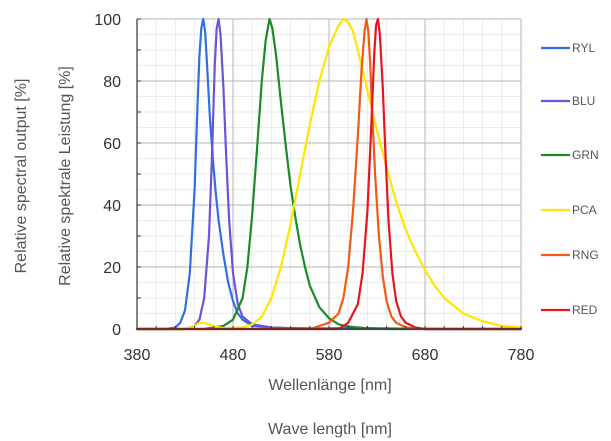  Describe the element at coordinates (584, 210) in the screenshot. I see `legend-label: PCA` at that location.